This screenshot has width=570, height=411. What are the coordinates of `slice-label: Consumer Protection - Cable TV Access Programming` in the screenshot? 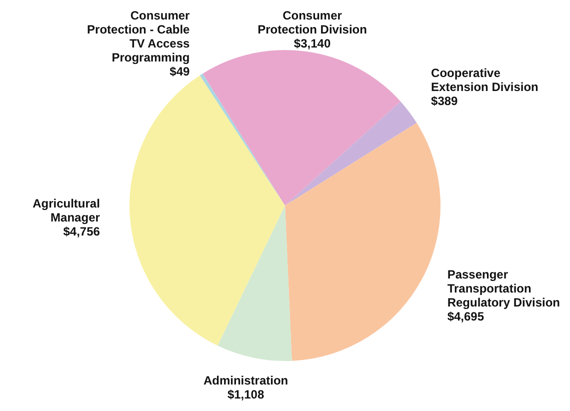 It's located at (138, 36).